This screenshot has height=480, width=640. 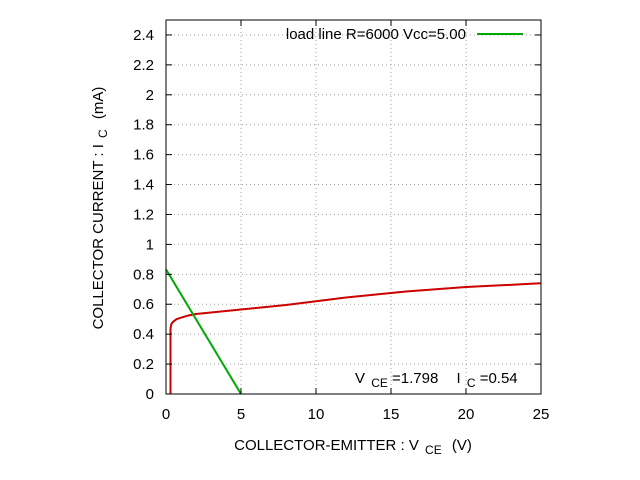 What do you see at coordinates (203, 331) in the screenshot?
I see `load-line-series` at bounding box center [203, 331].